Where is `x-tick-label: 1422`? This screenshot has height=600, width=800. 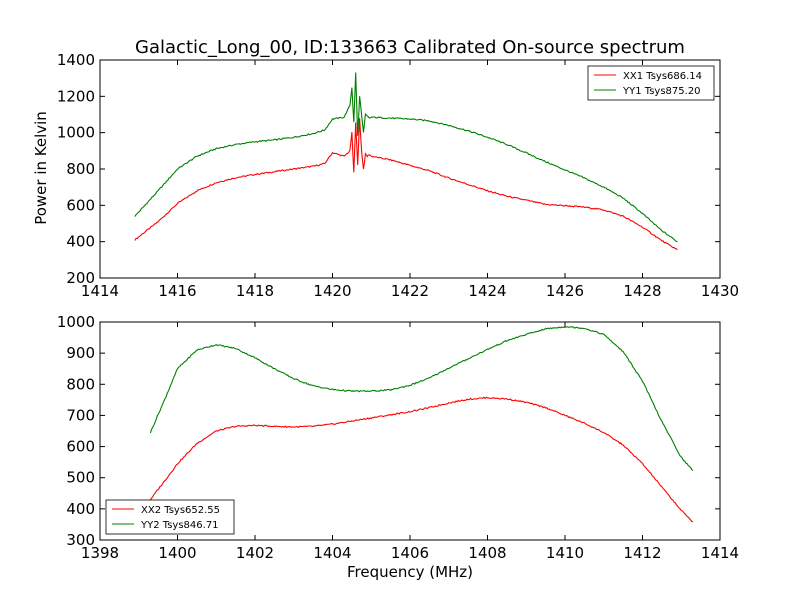
x-tick-label: 1422 is located at coordinates (410, 291).